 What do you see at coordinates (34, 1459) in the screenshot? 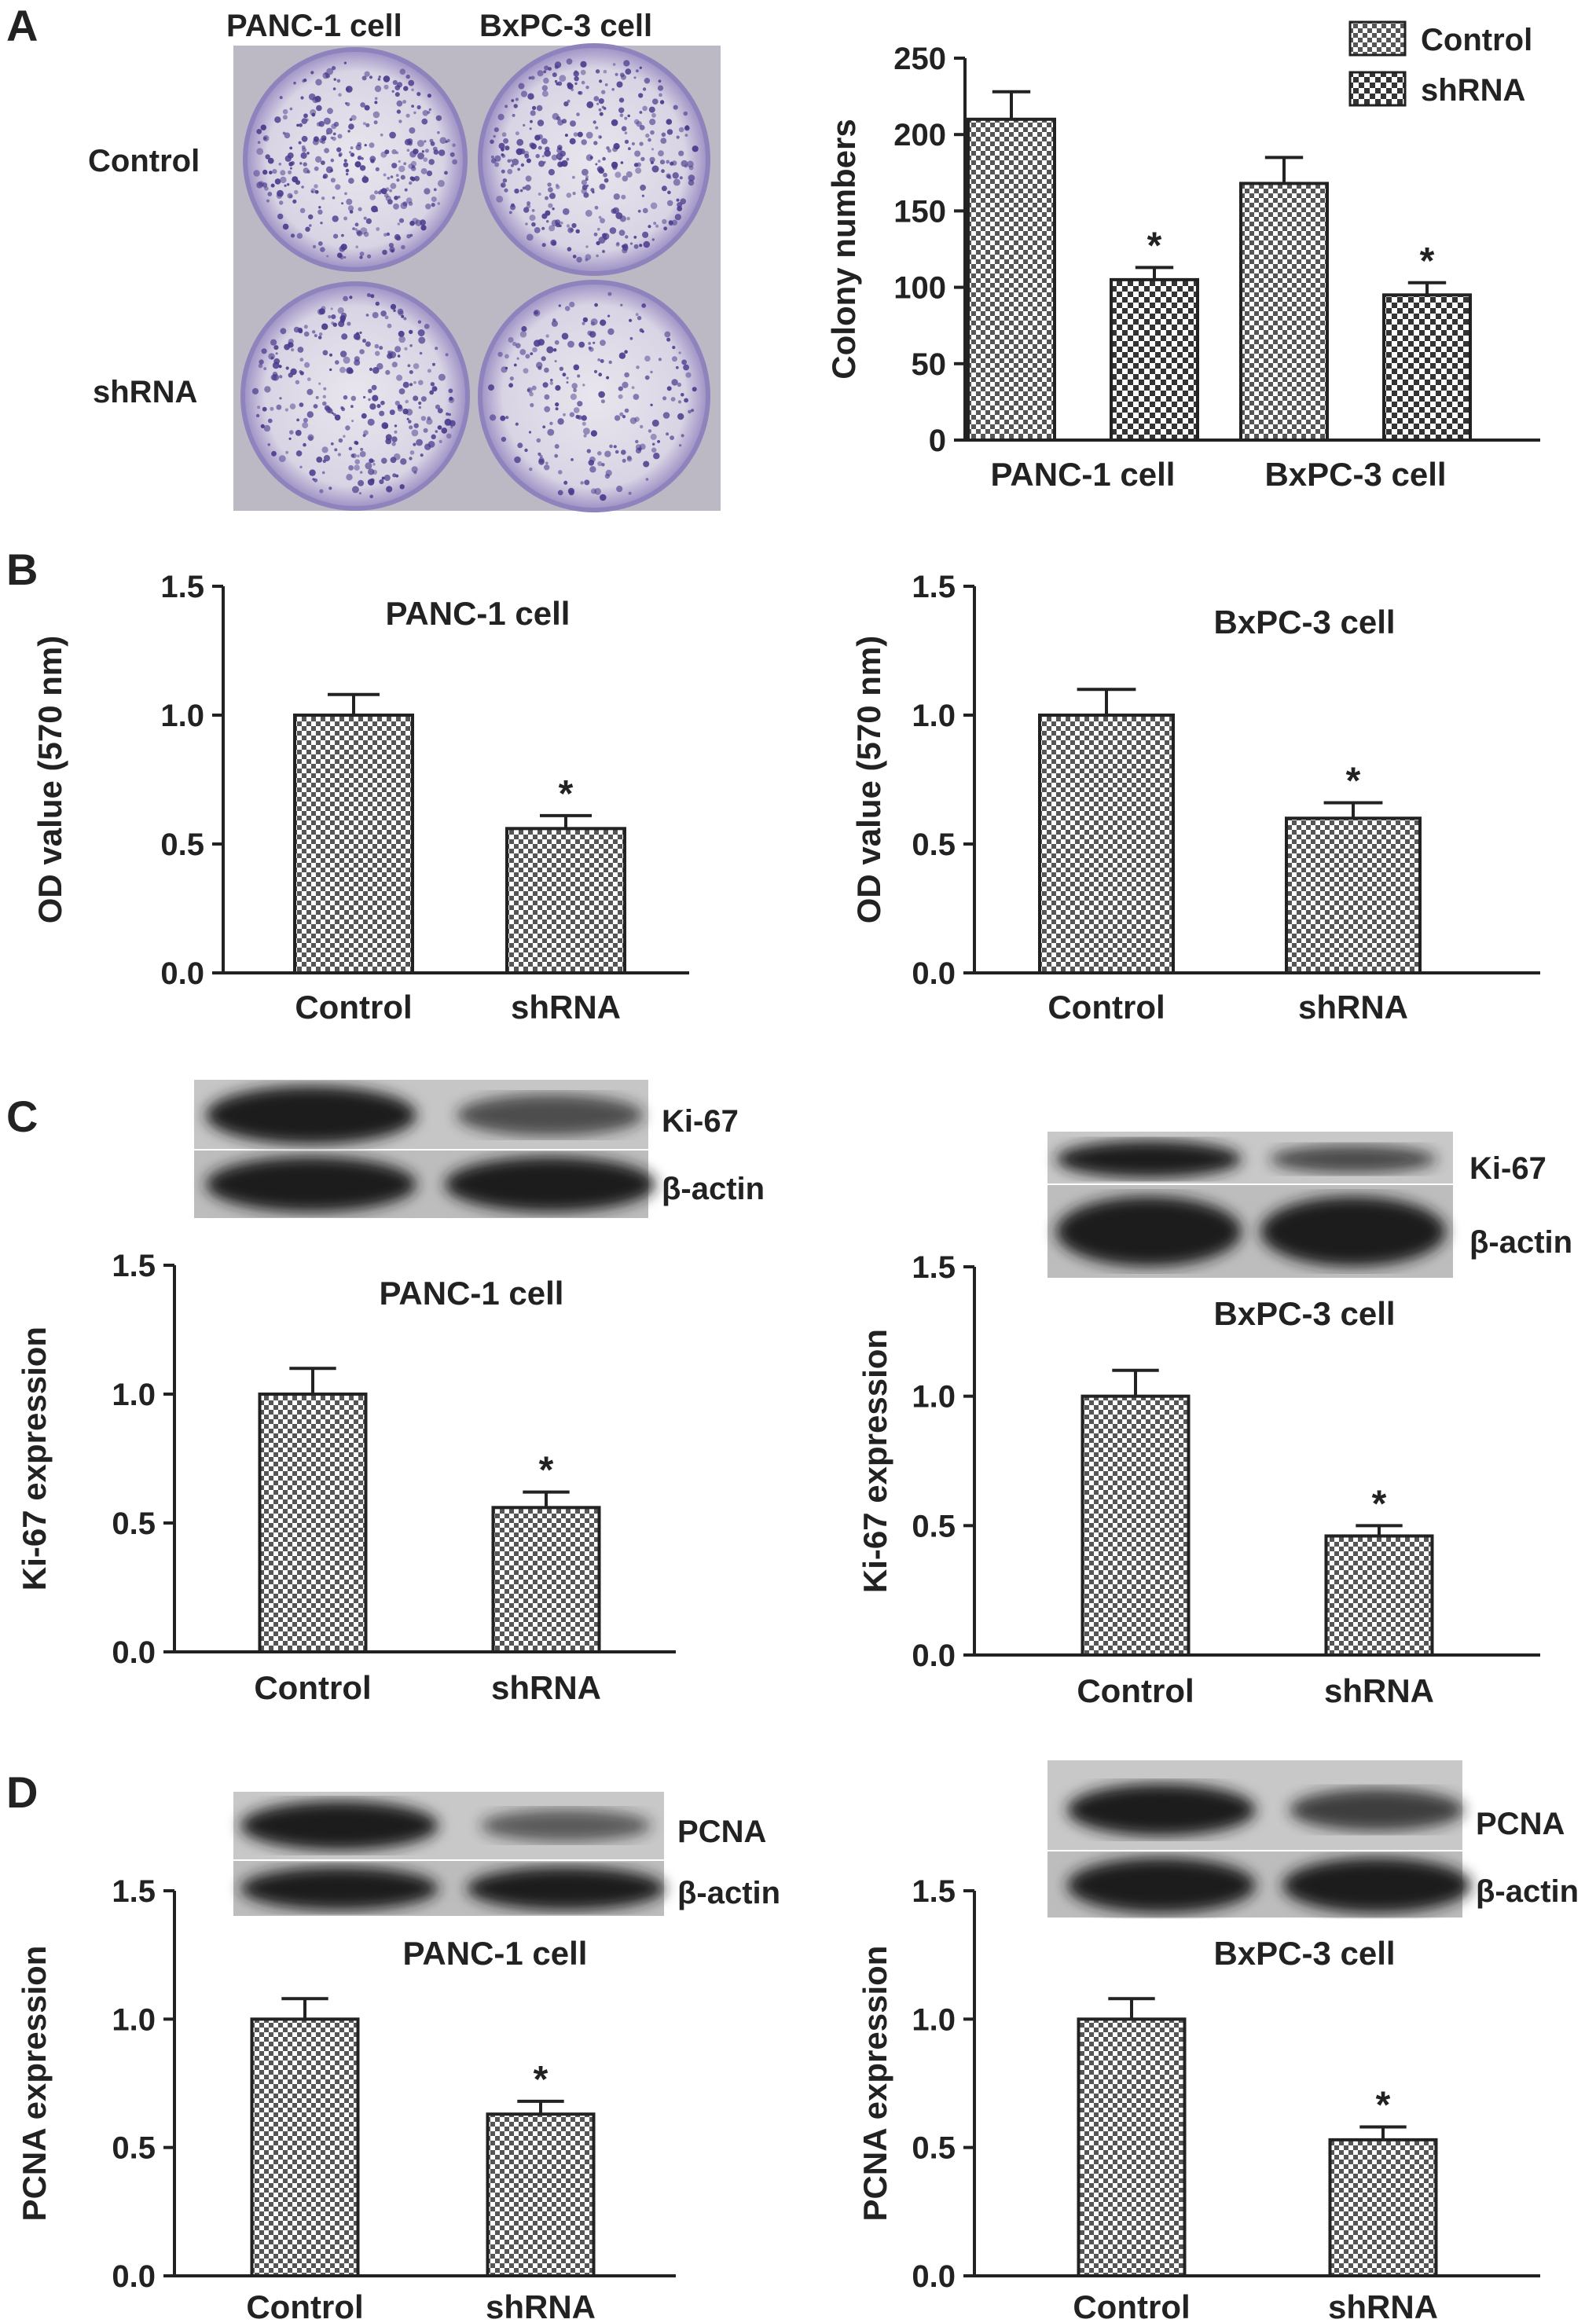
I see `y-axis-label: Ki-67 expression` at bounding box center [34, 1459].